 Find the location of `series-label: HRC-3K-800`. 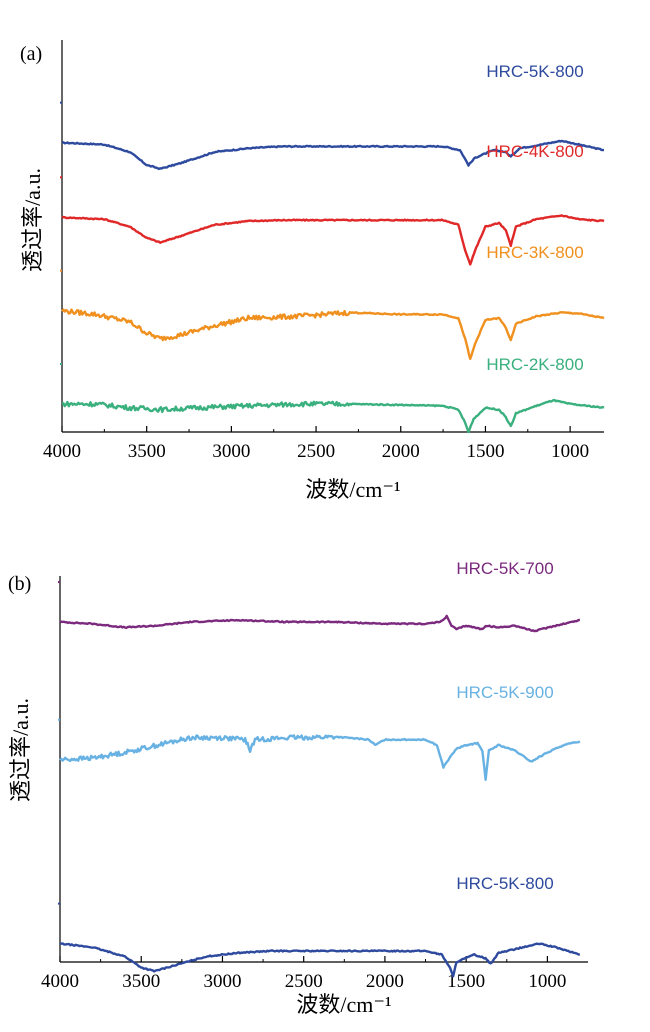

series-label: HRC-3K-800 is located at coordinates (534, 252).